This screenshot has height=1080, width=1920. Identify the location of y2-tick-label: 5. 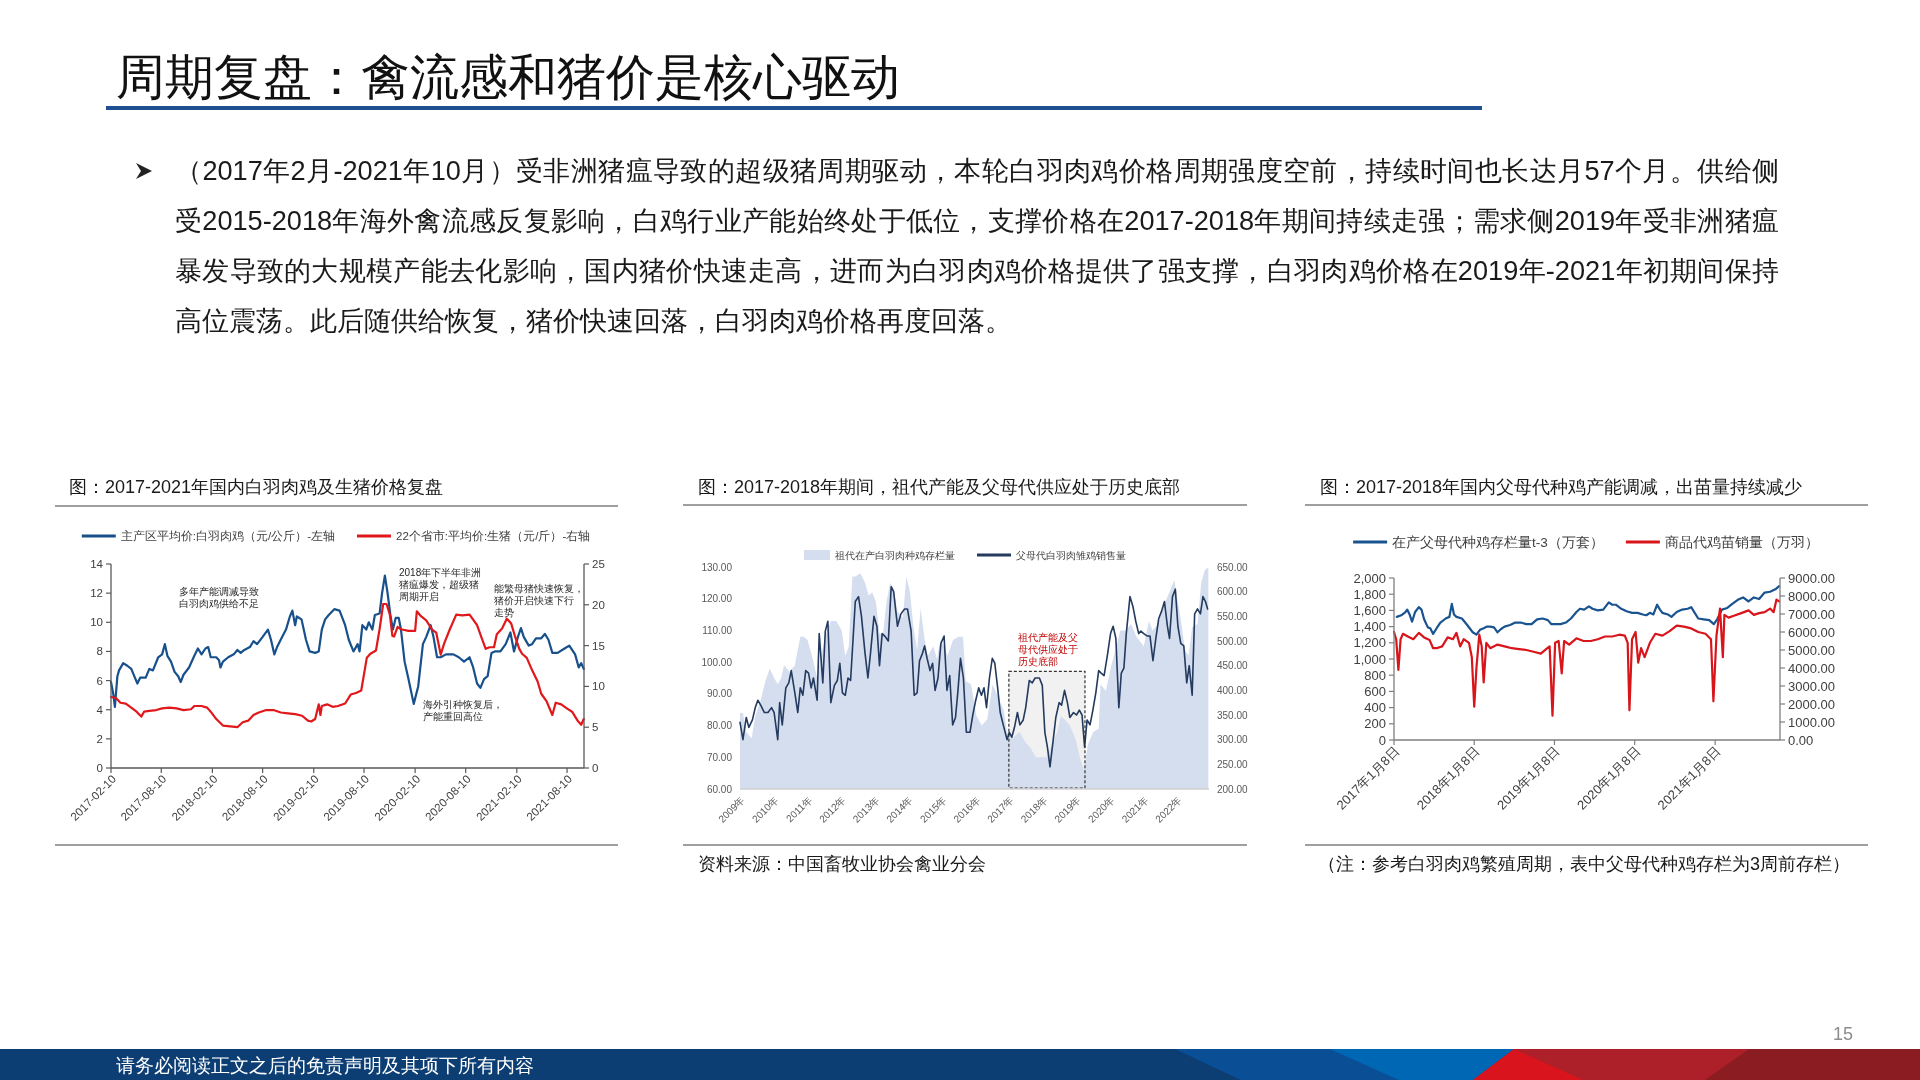
(595, 727).